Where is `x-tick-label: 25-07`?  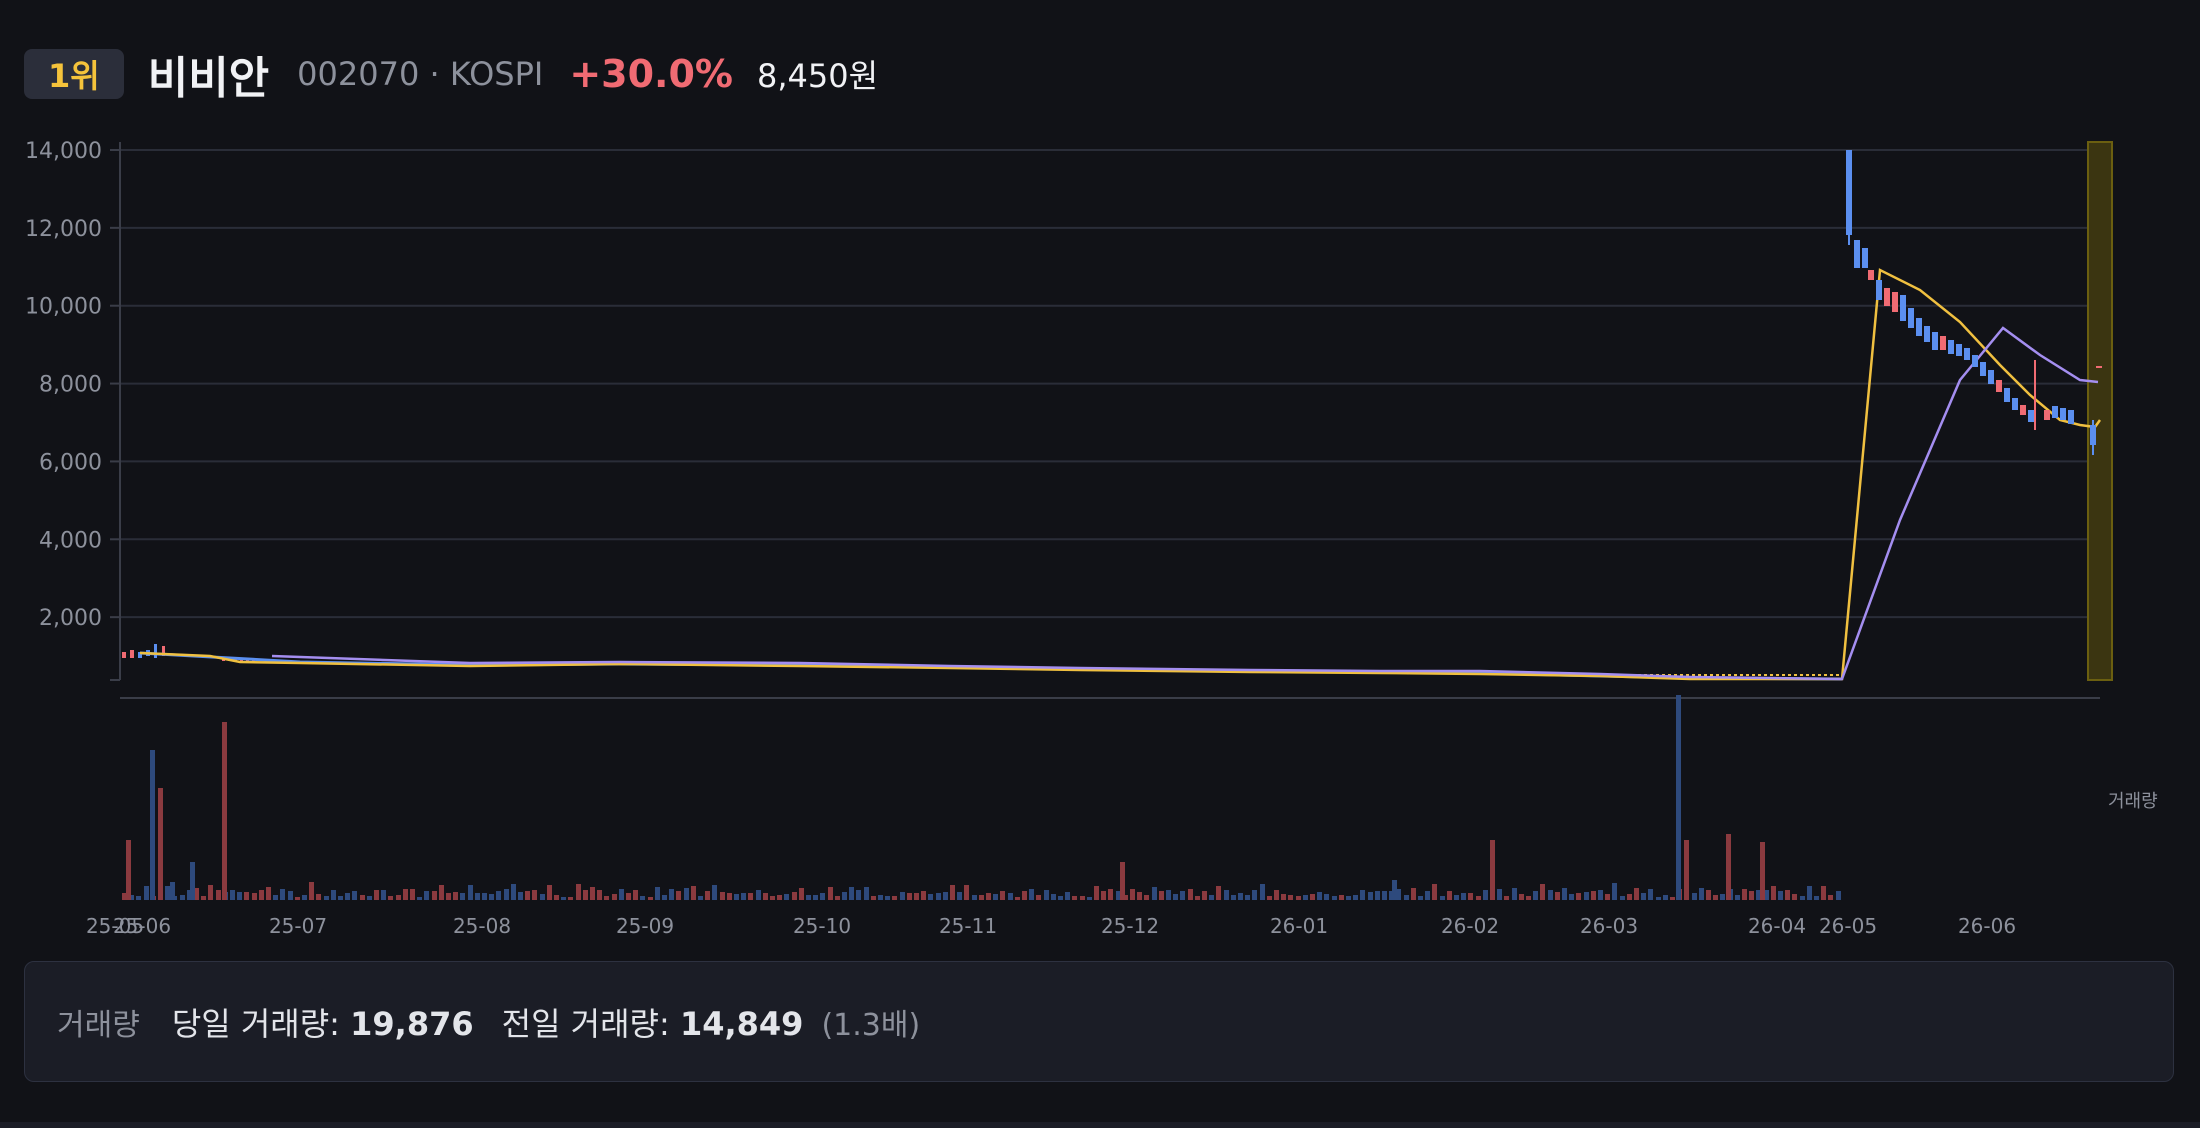
x-tick-label: 25-07 is located at coordinates (298, 926).